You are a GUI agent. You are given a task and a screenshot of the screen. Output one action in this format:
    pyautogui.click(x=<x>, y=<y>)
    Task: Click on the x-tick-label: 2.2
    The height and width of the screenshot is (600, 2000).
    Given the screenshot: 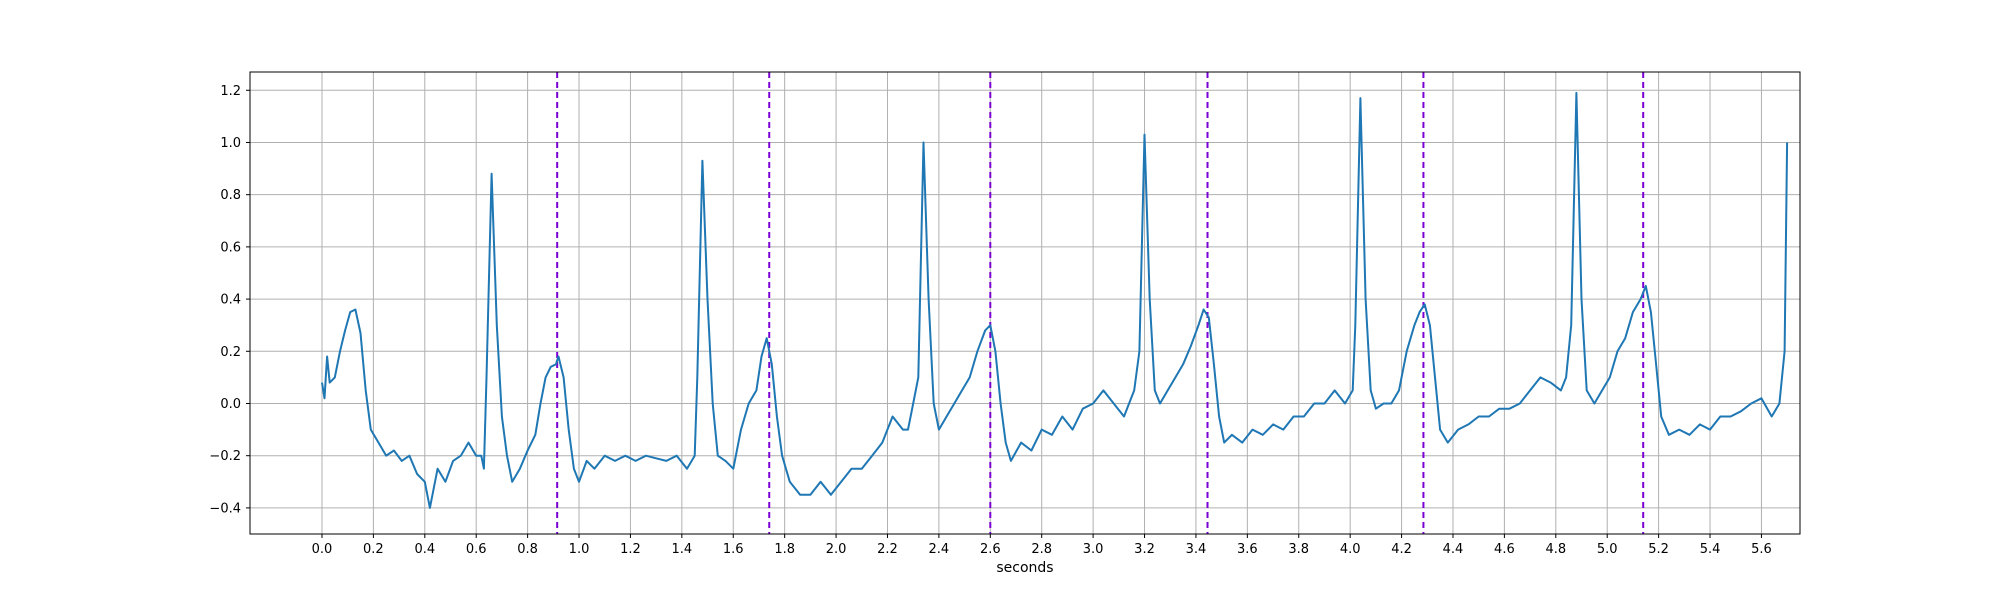 What is the action you would take?
    pyautogui.click(x=887, y=549)
    